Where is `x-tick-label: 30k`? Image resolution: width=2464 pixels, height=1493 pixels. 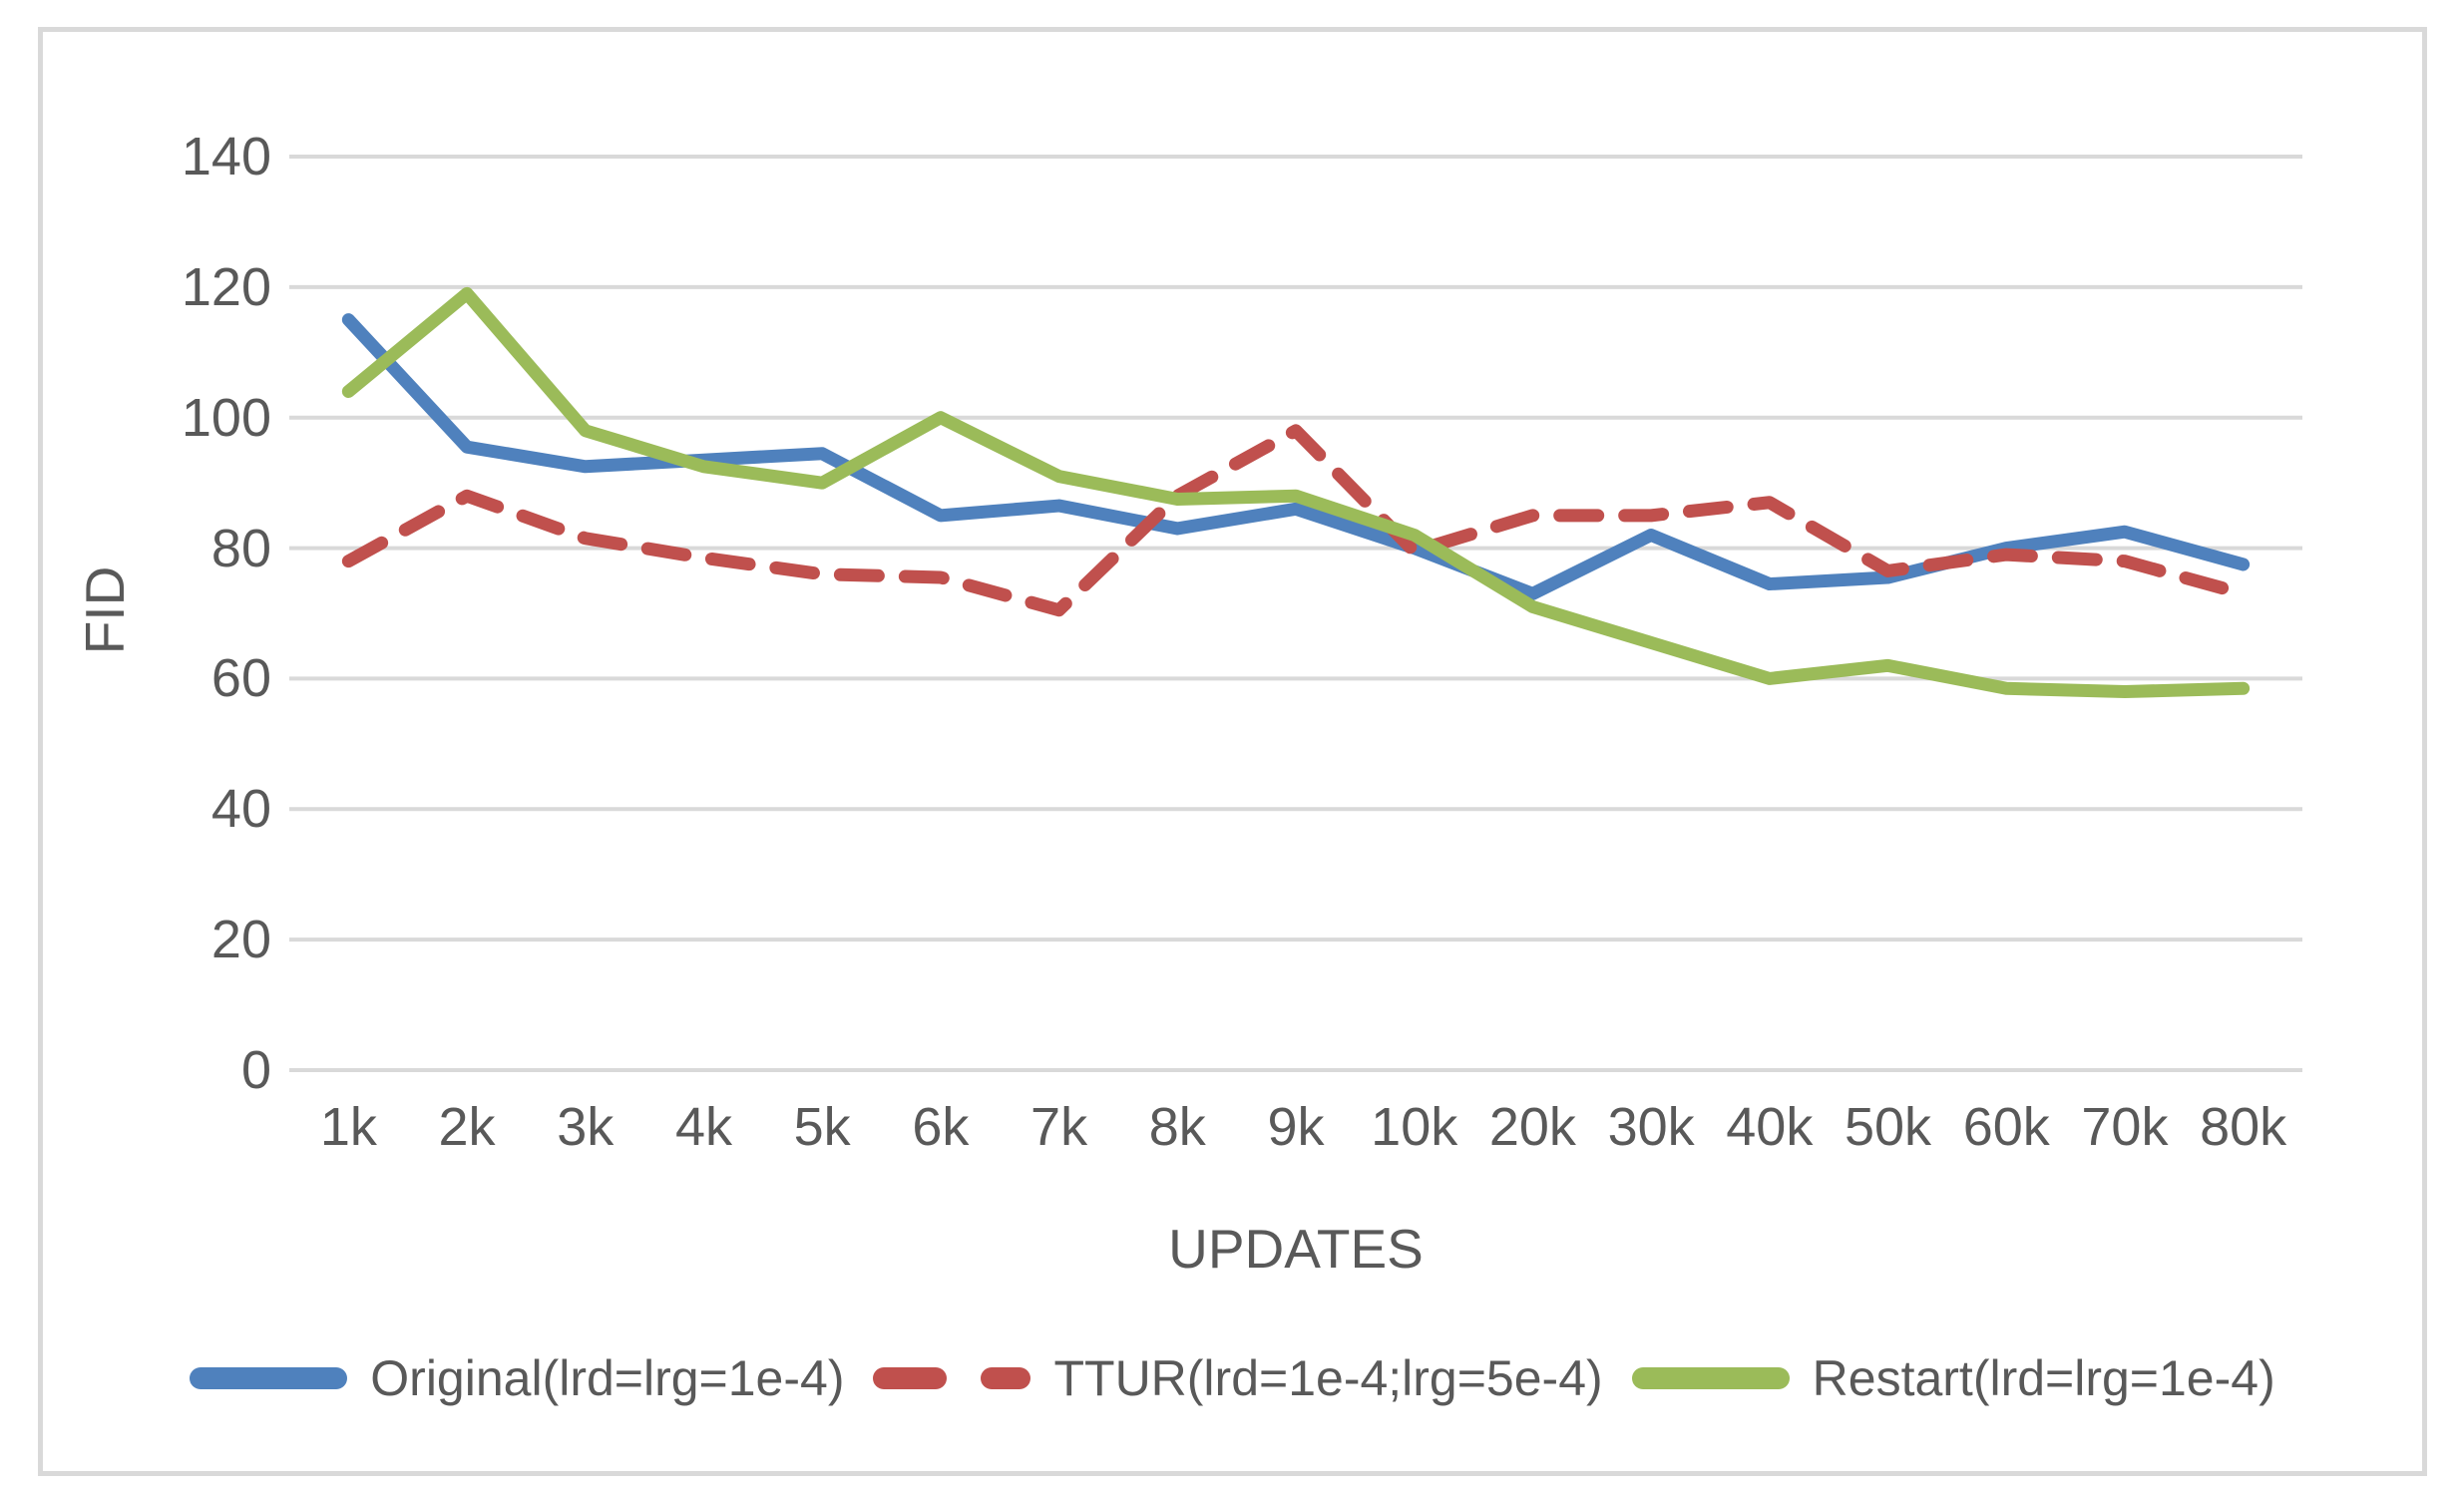 x-tick-label: 30k is located at coordinates (1651, 1127).